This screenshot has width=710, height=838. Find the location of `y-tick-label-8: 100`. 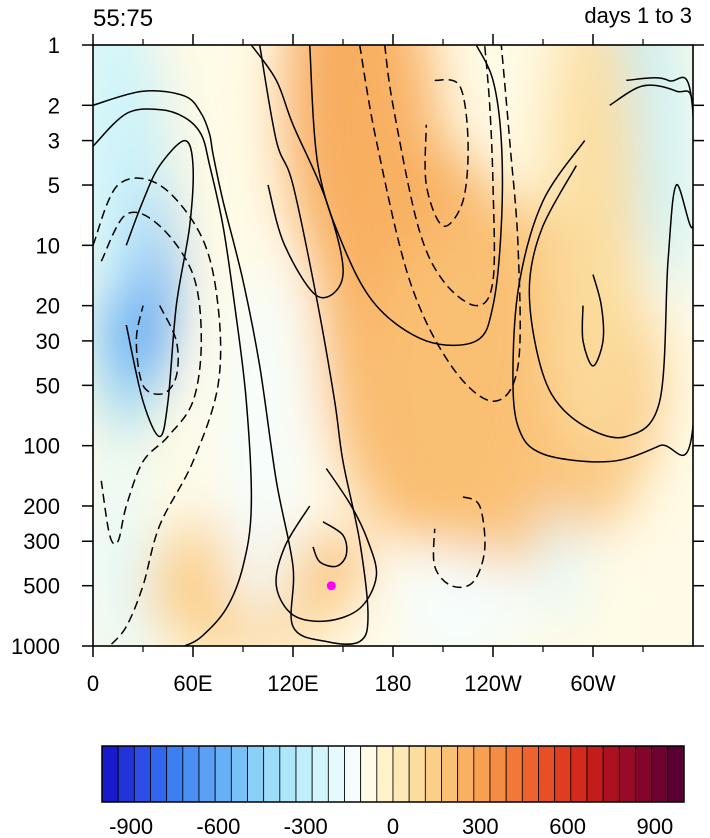

y-tick-label-8: 100 is located at coordinates (41, 446).